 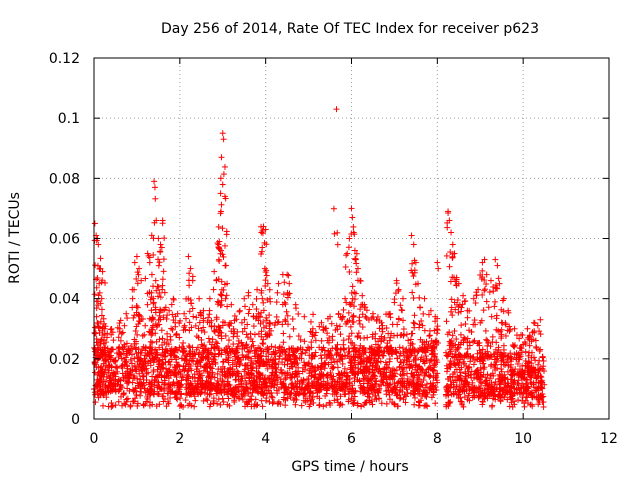 I want to click on y-axis-label: ROTI / TECUs, so click(x=15, y=238).